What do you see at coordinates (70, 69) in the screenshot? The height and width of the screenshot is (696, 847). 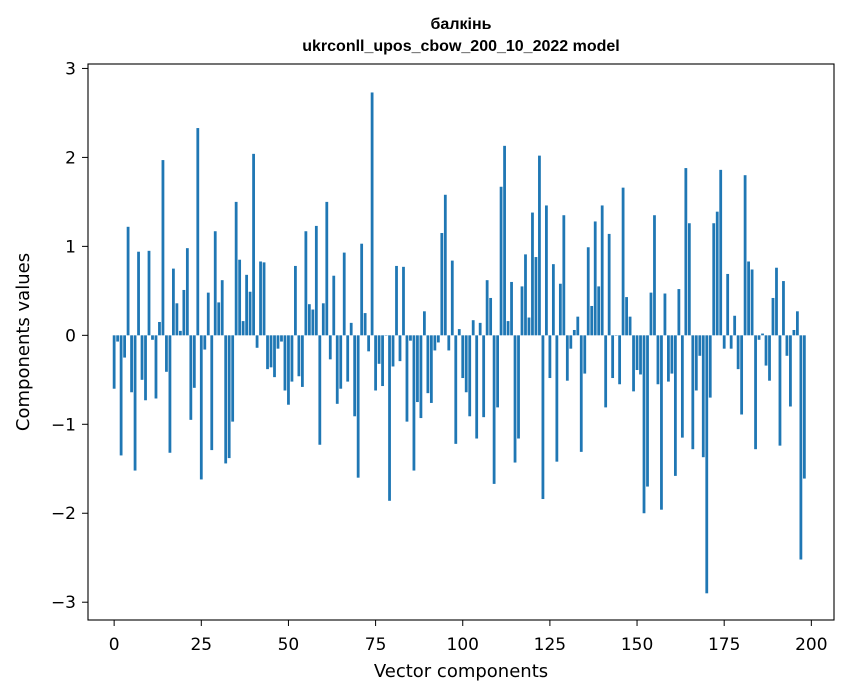 I see `y-tick-label: 3` at bounding box center [70, 69].